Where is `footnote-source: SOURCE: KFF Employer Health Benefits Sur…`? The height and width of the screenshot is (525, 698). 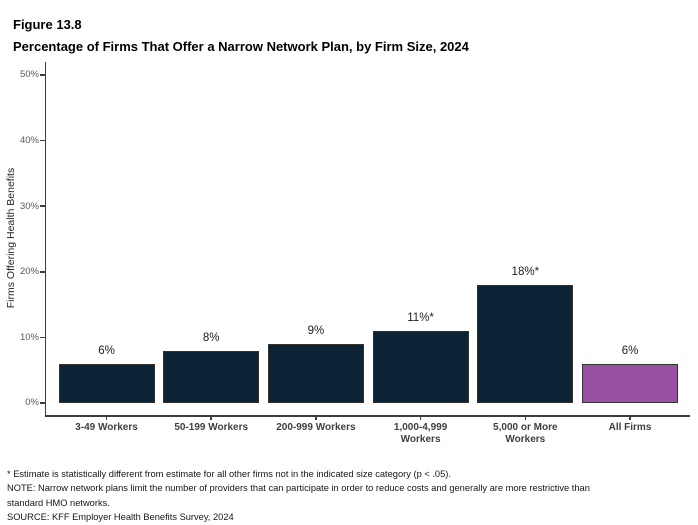
footnote-source: SOURCE: KFF Employer Health Benefits Sur… is located at coordinates (120, 517).